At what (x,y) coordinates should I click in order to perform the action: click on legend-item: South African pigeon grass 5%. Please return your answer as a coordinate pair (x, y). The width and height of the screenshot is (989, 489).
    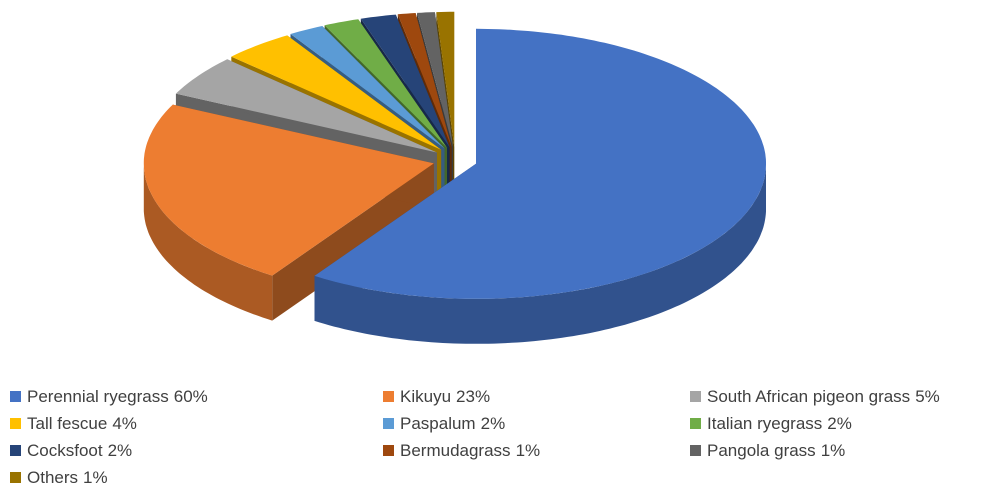
    Looking at the image, I should click on (835, 396).